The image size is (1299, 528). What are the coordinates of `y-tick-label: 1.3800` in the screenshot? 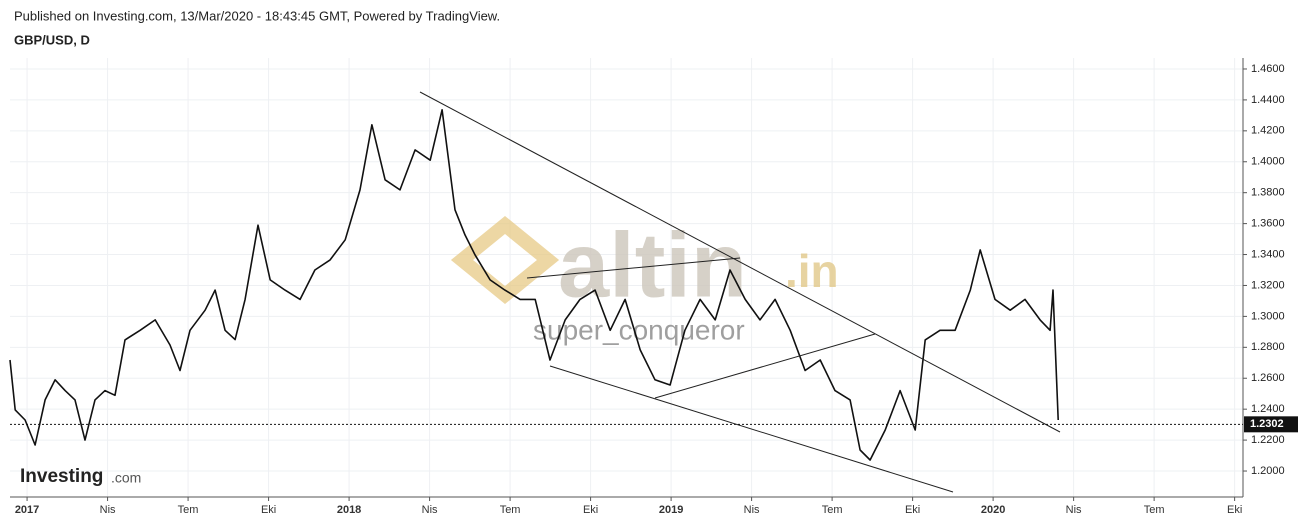 It's located at (1268, 193).